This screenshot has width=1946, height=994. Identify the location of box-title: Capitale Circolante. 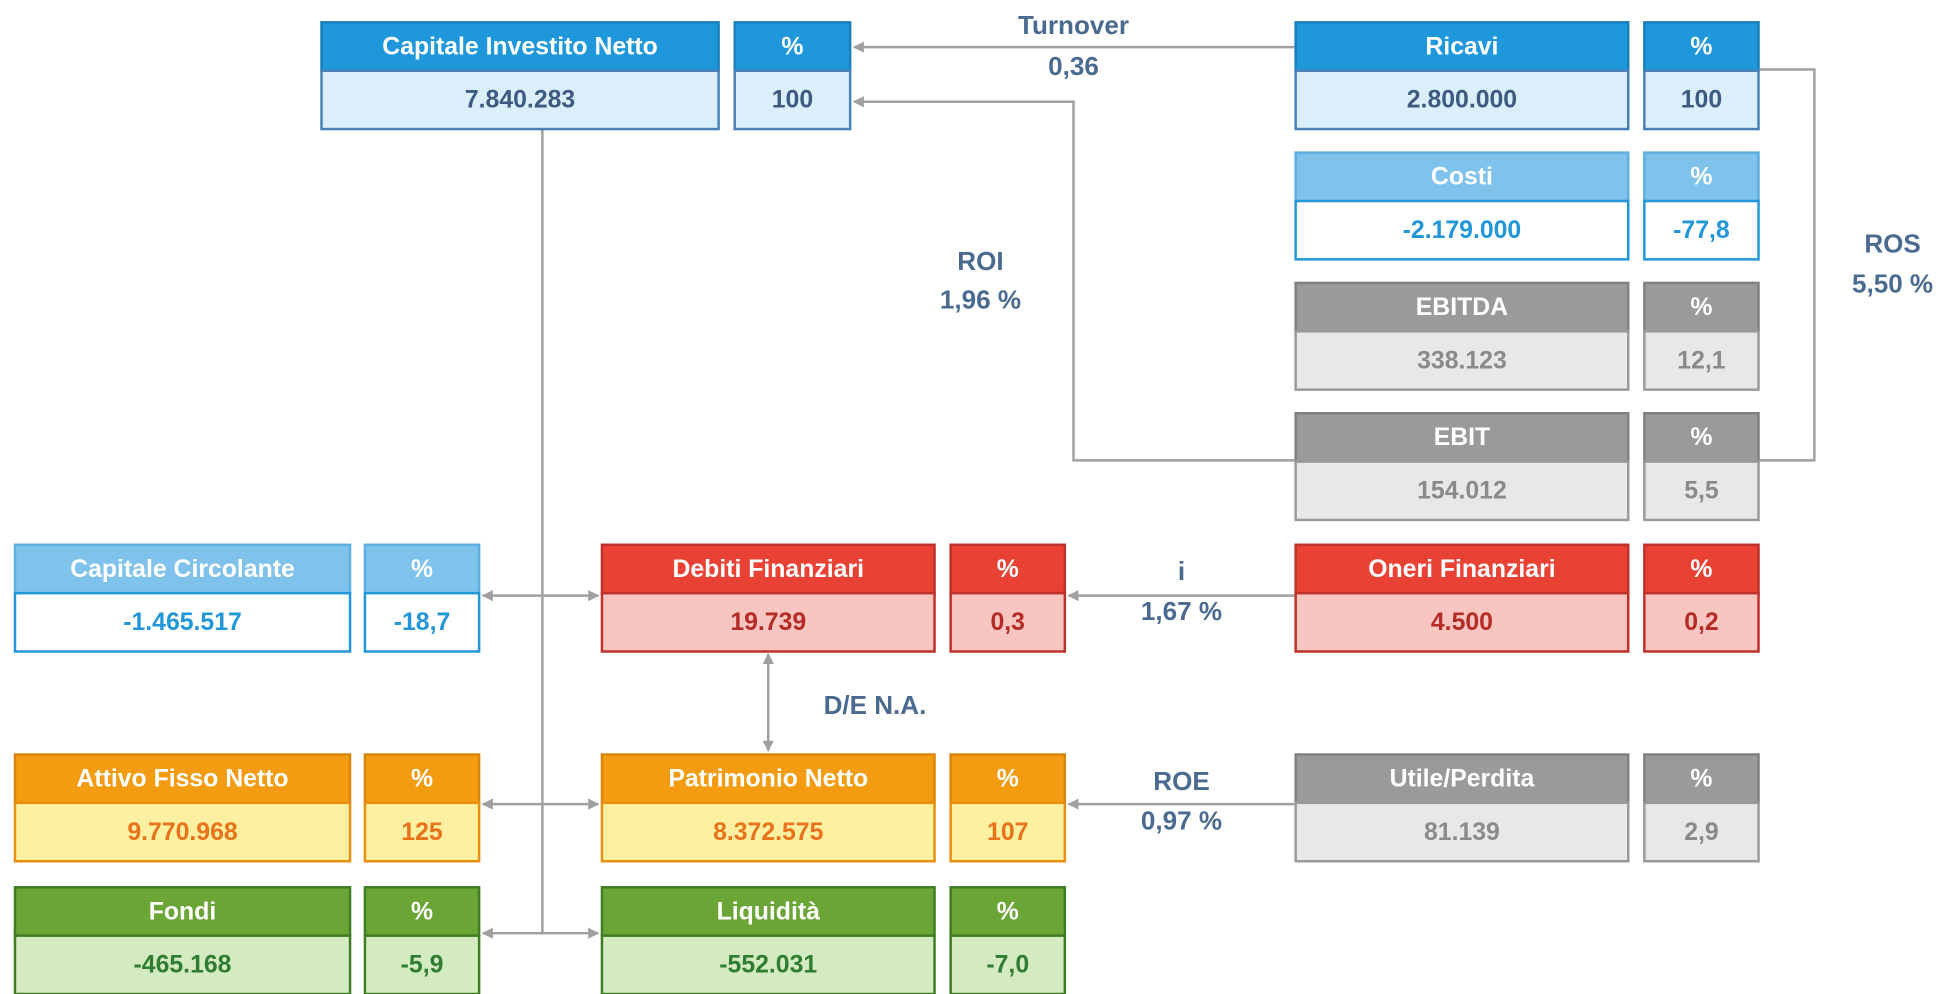
(182, 569).